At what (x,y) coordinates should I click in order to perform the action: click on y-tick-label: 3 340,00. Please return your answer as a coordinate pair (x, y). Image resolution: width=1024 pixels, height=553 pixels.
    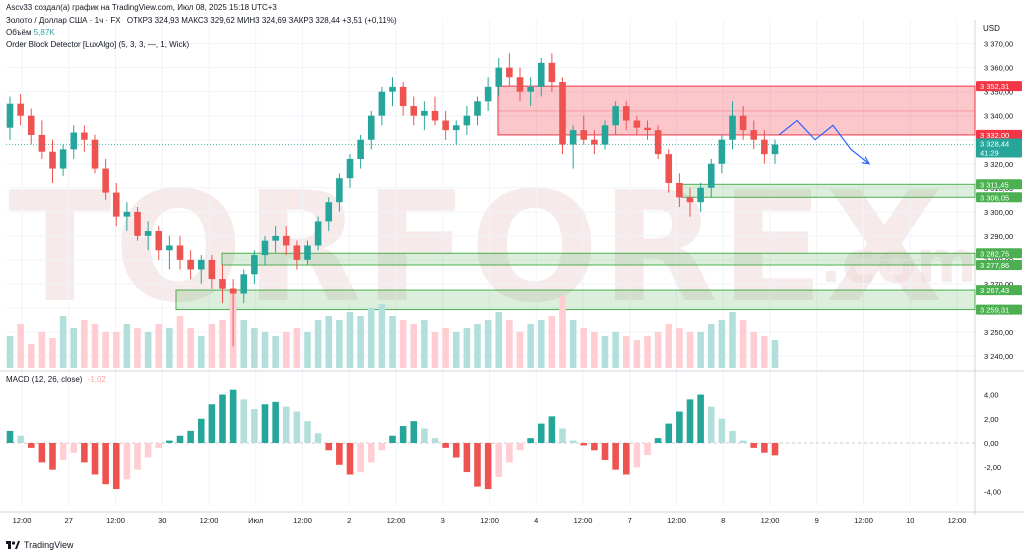
    Looking at the image, I should click on (998, 116).